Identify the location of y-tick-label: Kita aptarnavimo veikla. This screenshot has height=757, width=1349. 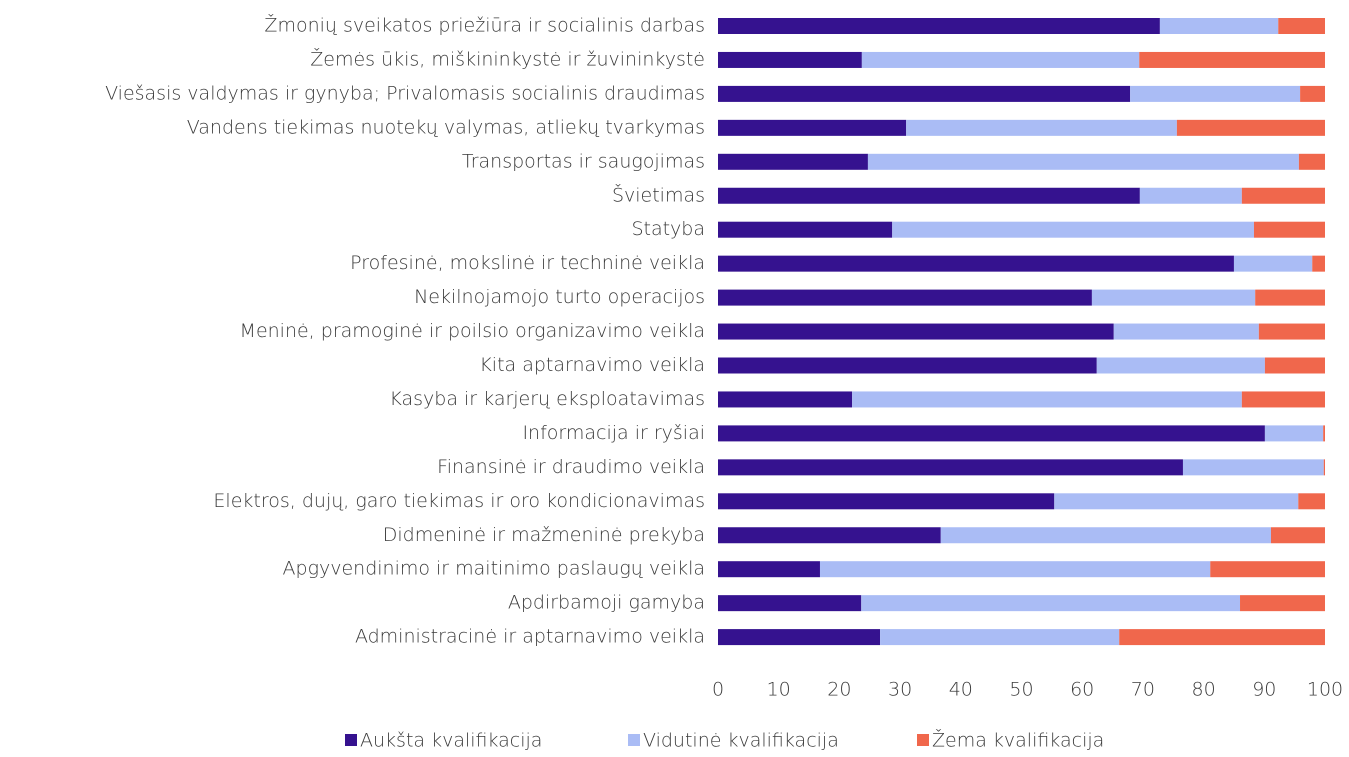
(592, 365).